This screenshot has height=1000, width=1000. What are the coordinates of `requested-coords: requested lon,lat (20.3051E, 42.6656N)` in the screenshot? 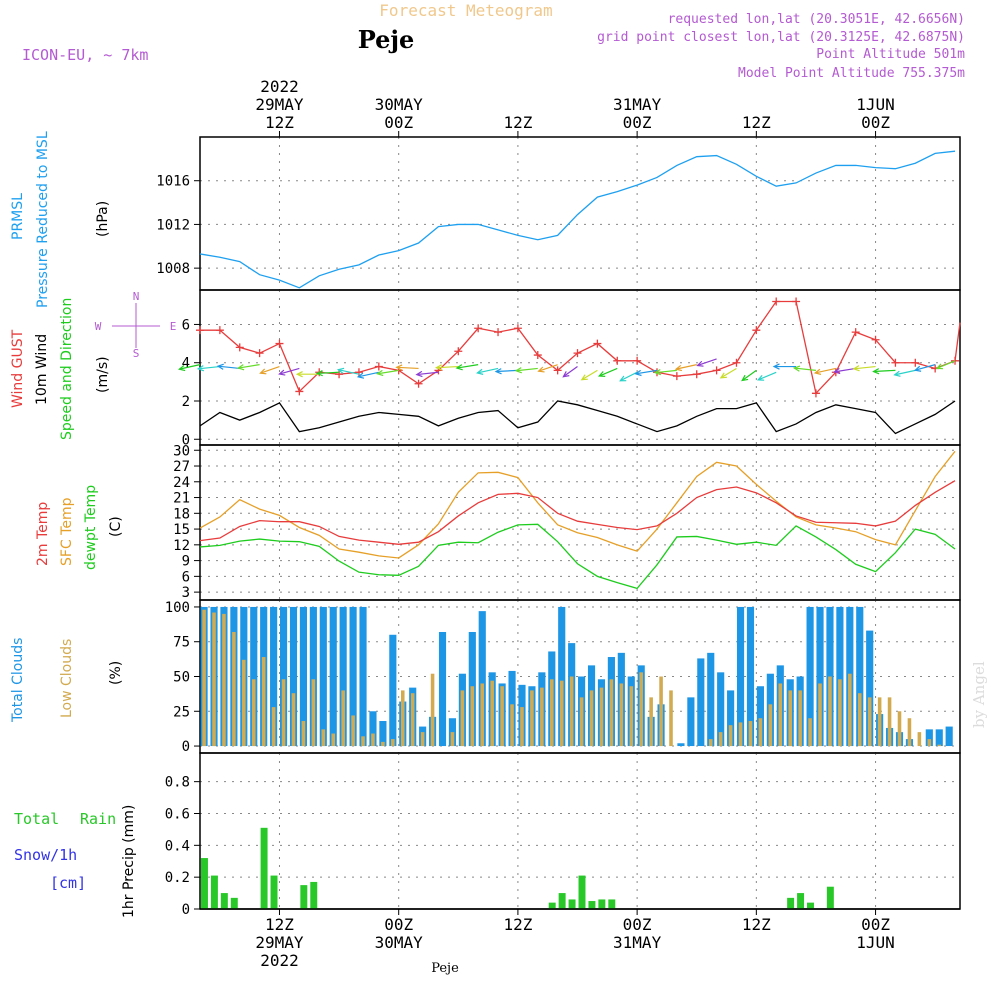 It's located at (816, 19).